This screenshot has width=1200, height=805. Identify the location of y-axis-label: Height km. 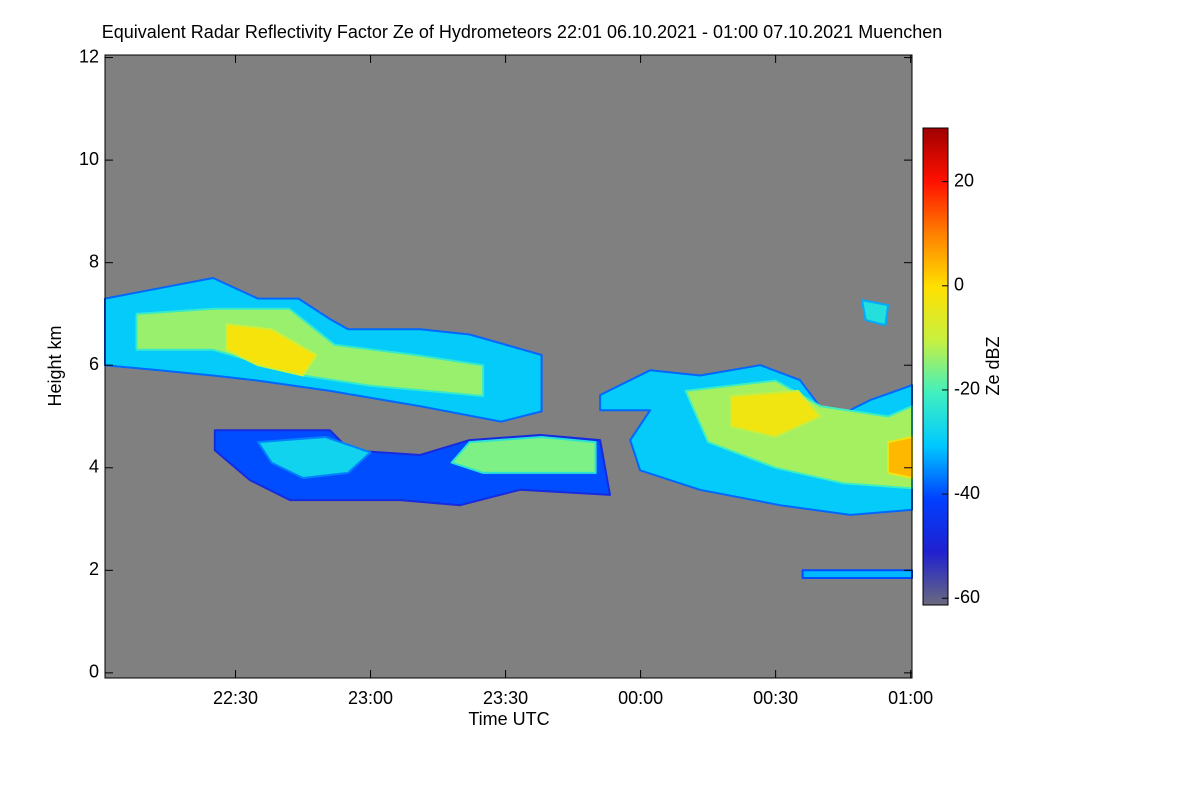
(55, 365).